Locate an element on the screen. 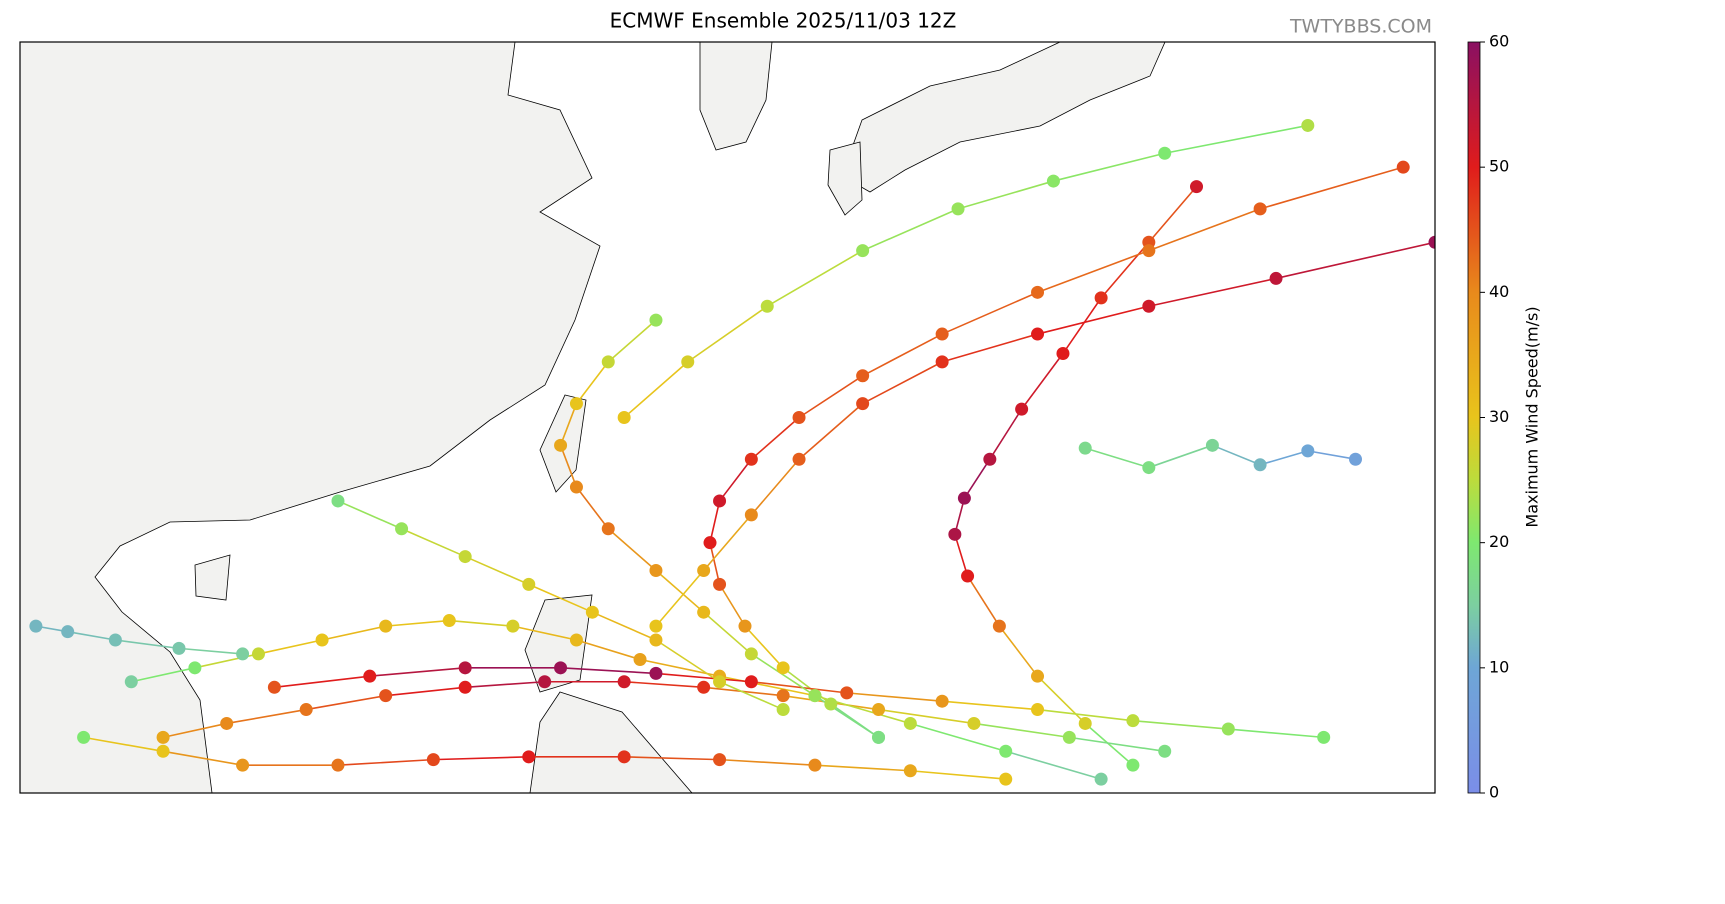 The height and width of the screenshot is (904, 1725). colorbar-tick-label: 0 is located at coordinates (1494, 792).